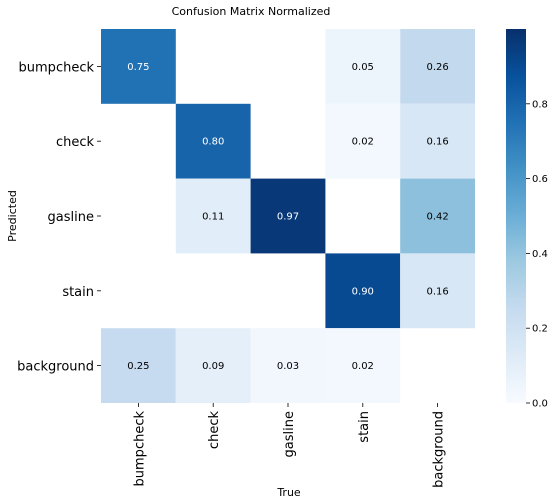 This screenshot has height=503, width=550. Describe the element at coordinates (78, 292) in the screenshot. I see `y-tick-label: stain` at that location.